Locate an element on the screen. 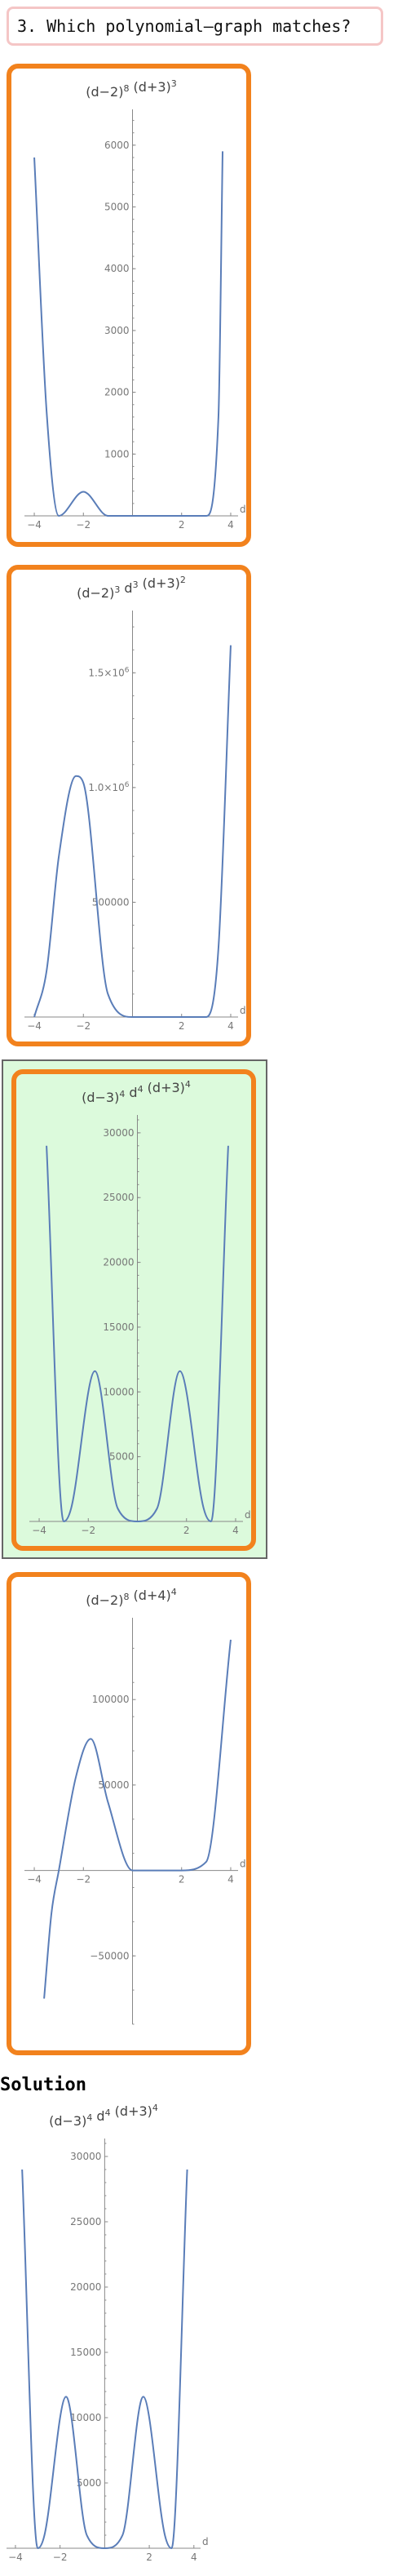  y-tick-label: 1000 is located at coordinates (117, 454).